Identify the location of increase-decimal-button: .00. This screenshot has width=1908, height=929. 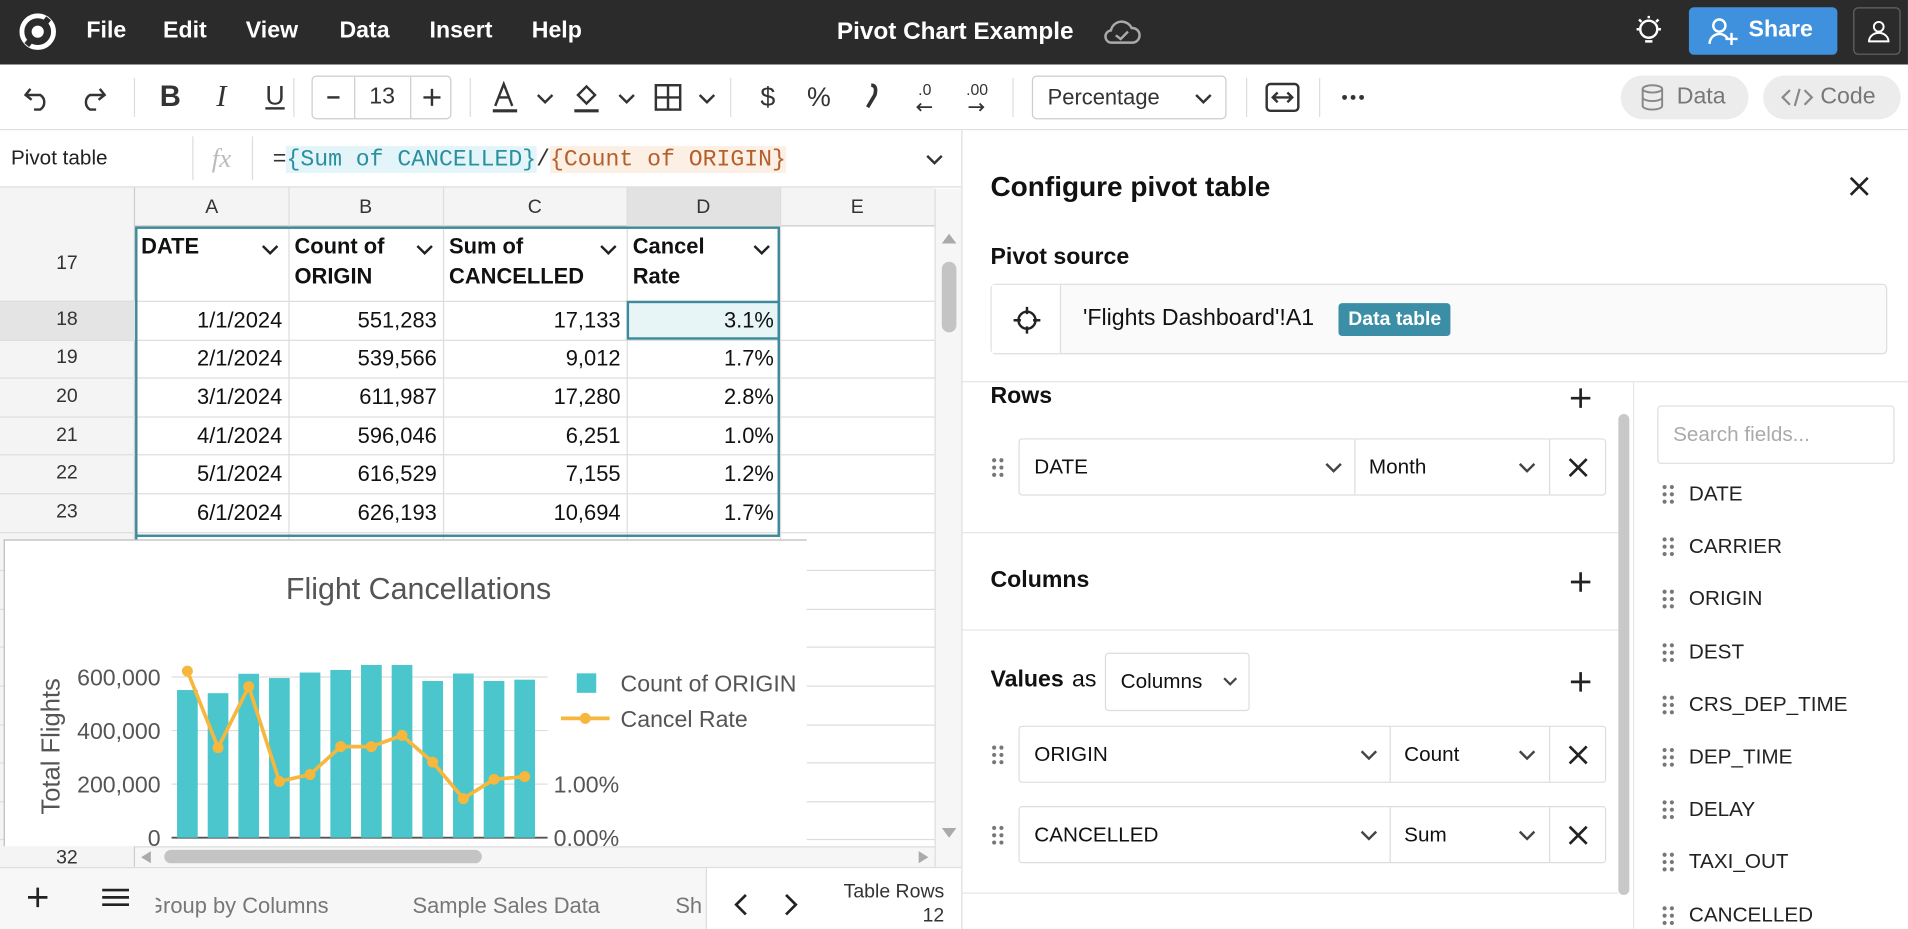
(977, 89).